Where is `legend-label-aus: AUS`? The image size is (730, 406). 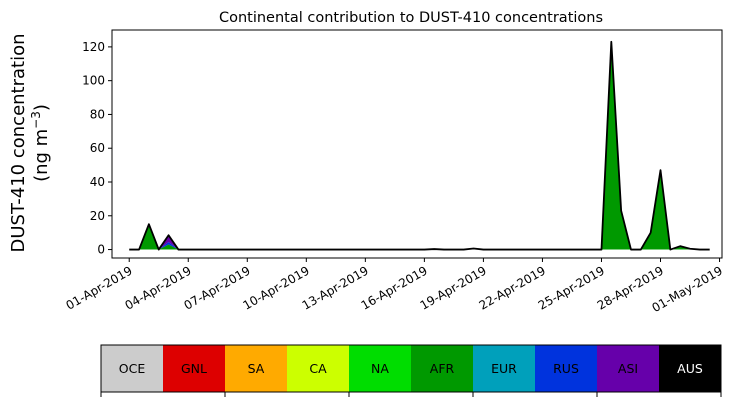
legend-label-aus: AUS is located at coordinates (690, 368).